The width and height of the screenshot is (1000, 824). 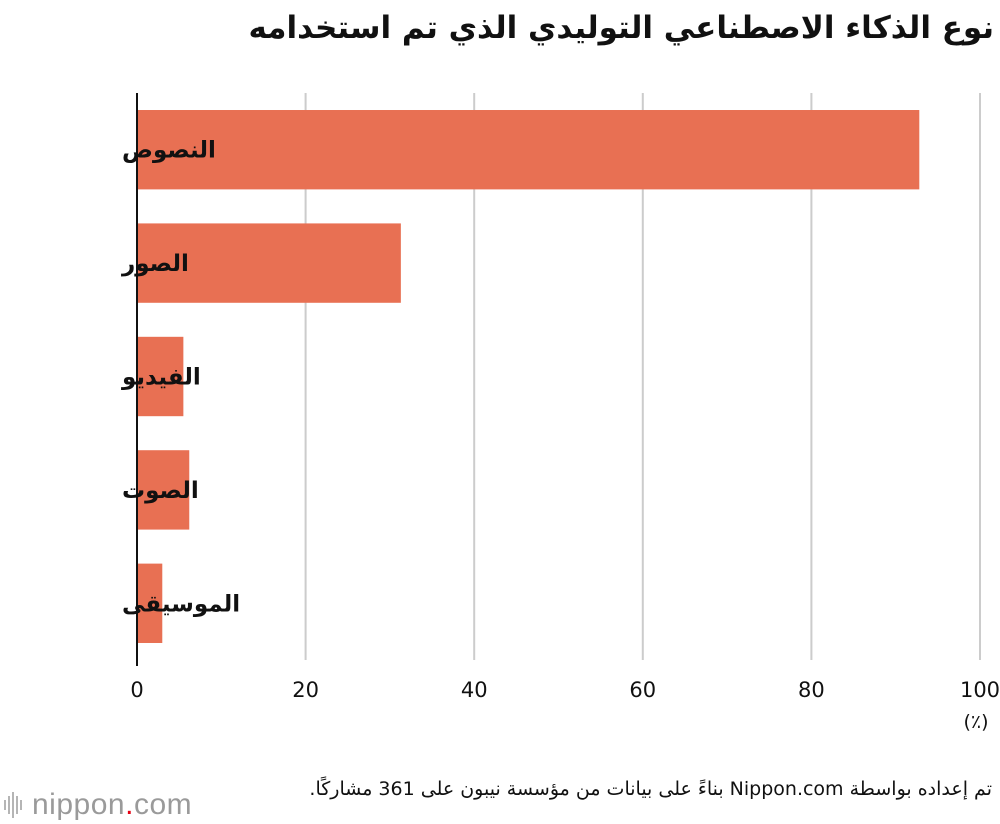 I want to click on category-label: الصوت, so click(x=160, y=491).